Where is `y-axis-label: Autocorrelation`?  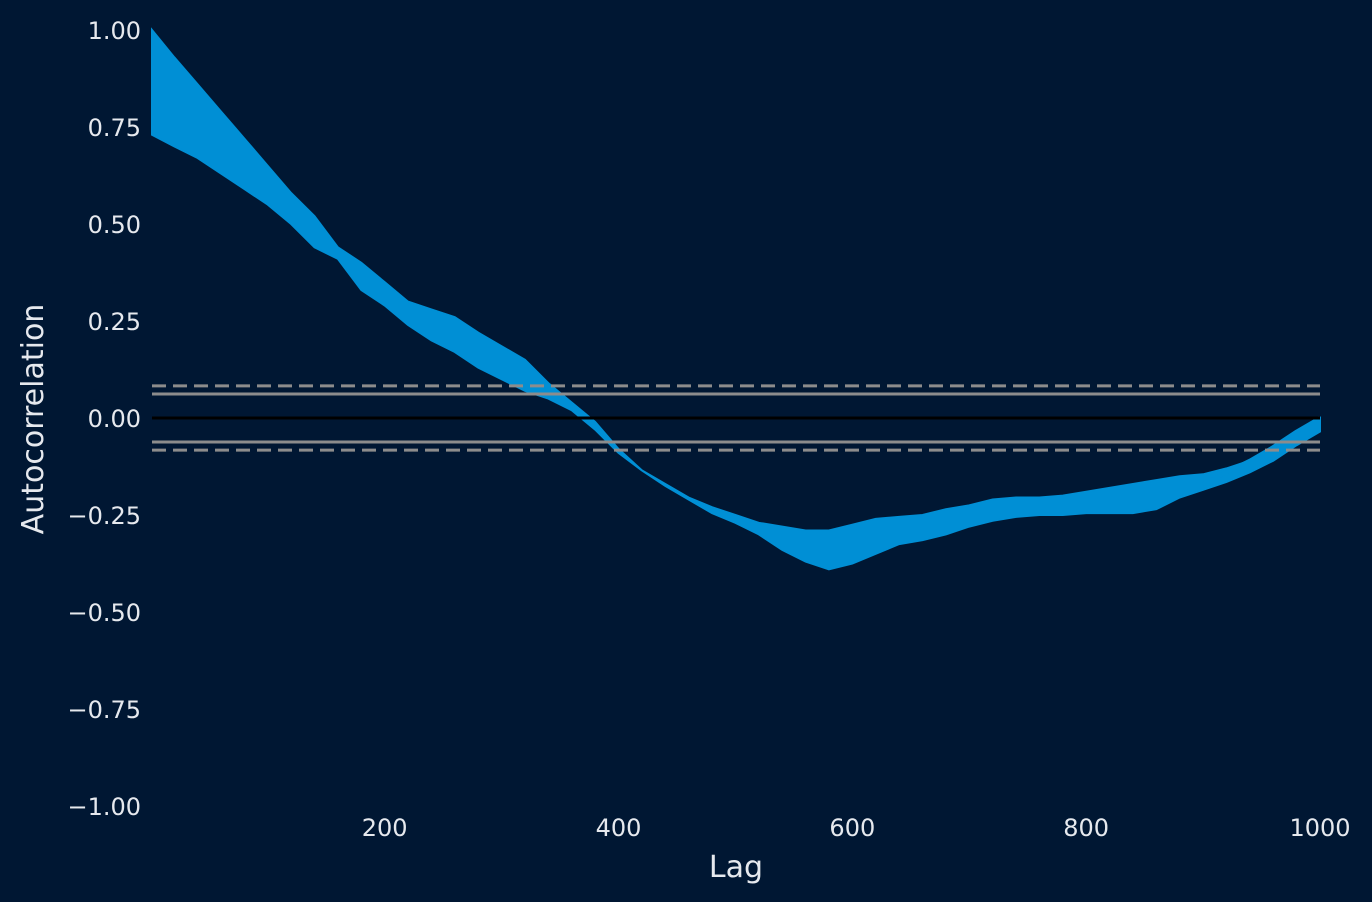
y-axis-label: Autocorrelation is located at coordinates (33, 419).